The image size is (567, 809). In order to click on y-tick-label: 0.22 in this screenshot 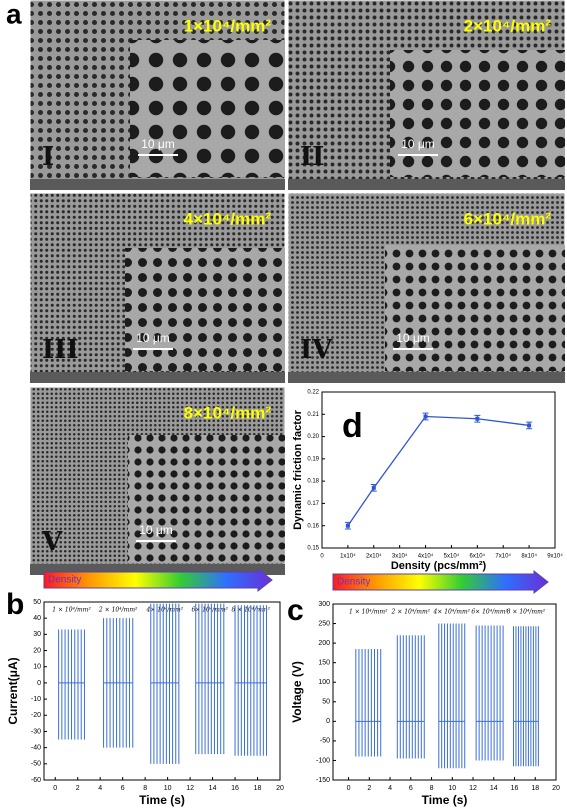, I will do `click(313, 393)`.